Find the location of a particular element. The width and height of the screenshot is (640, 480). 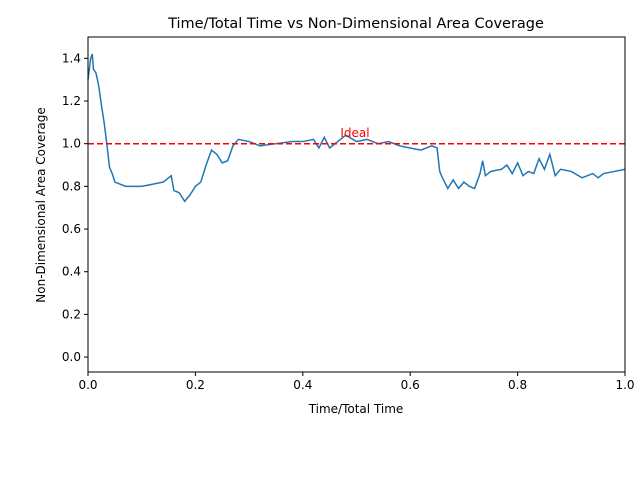

y-tick-label: 0.2 is located at coordinates (71, 314).